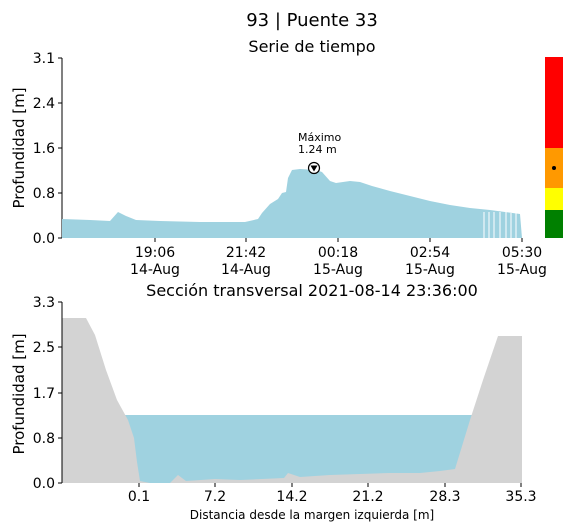  I want to click on timeseries-ytick-1: 2.4, so click(47, 104).